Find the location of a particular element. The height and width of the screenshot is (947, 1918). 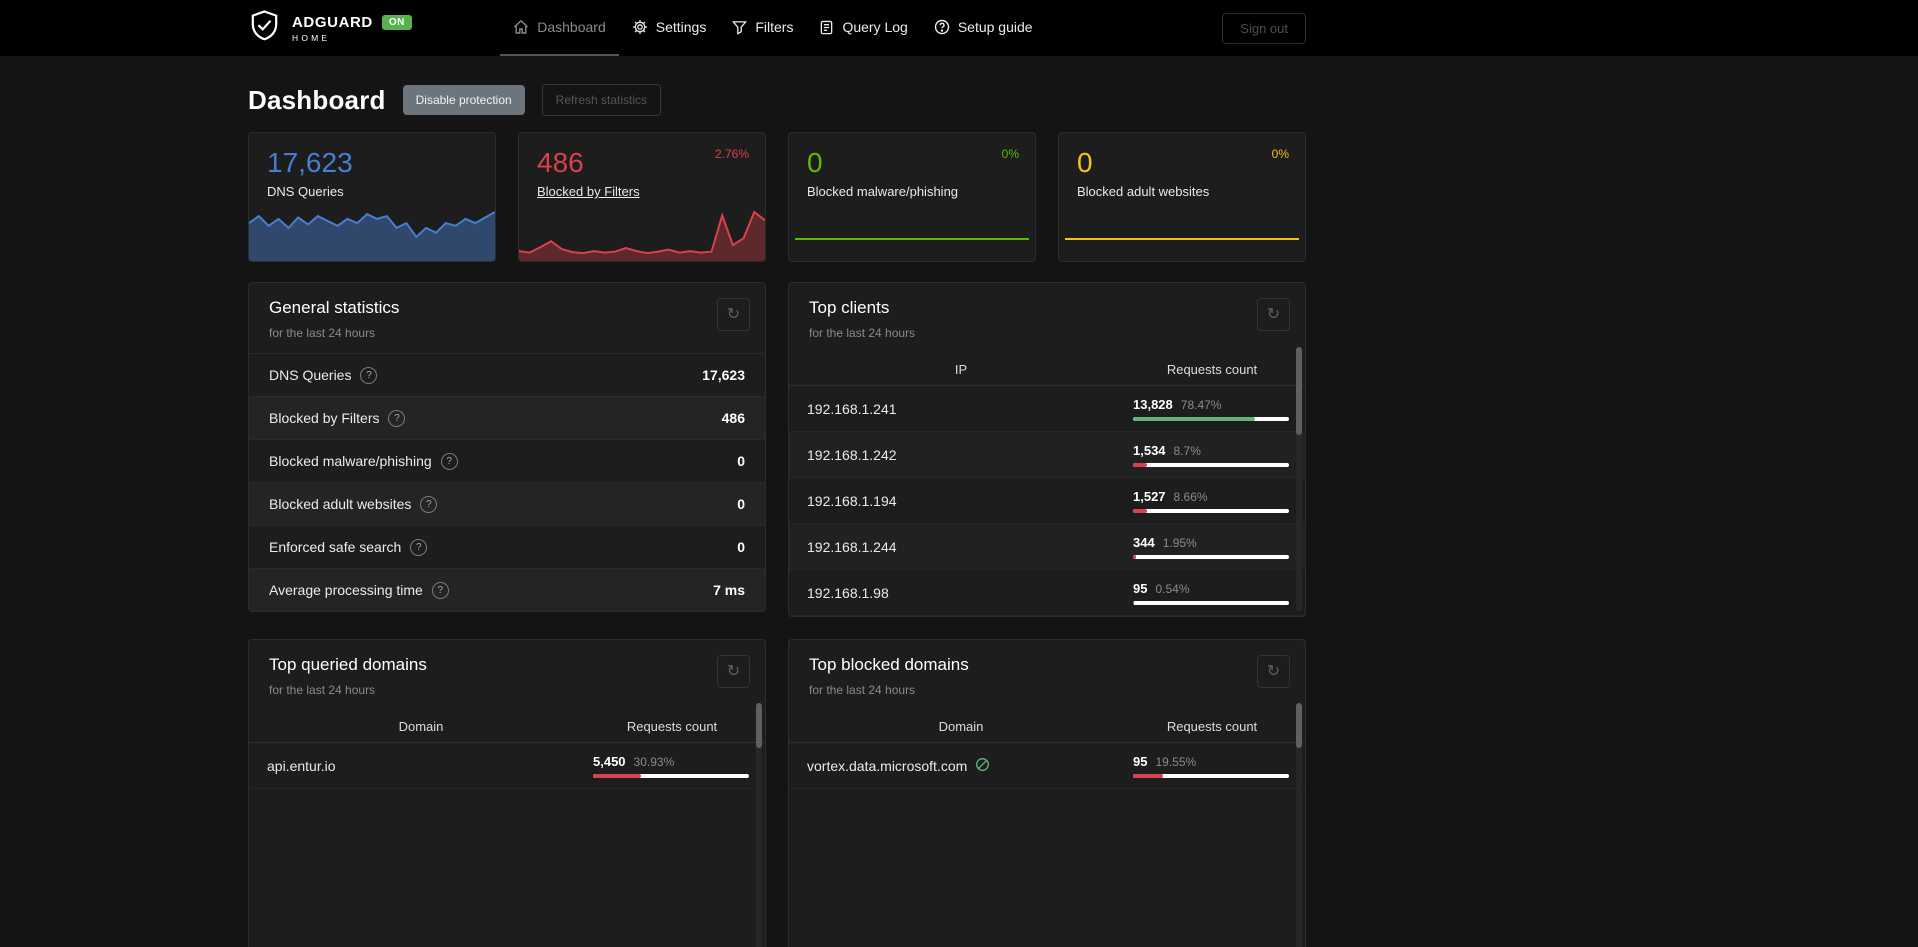

domain-name: api.entur.io is located at coordinates (301, 765).